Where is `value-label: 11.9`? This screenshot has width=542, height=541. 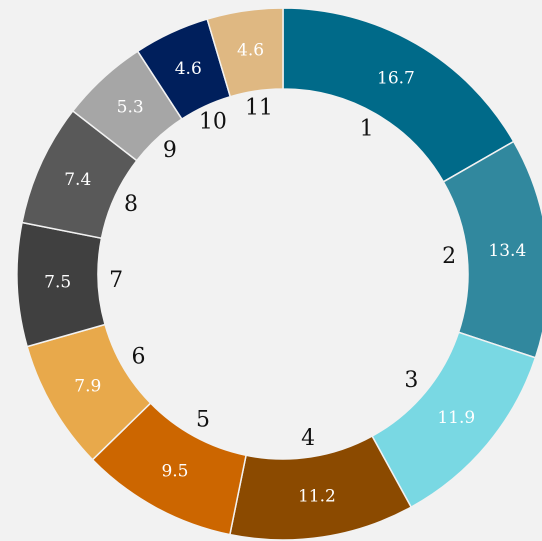
value-label: 11.9 is located at coordinates (456, 418).